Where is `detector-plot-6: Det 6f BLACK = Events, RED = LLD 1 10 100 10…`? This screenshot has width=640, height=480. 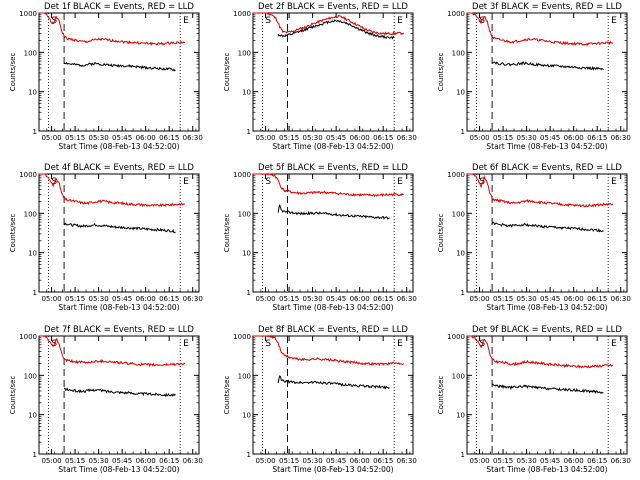
detector-plot-6: Det 6f BLACK = Events, RED = LLD 1 10 100 10… is located at coordinates (534, 237).